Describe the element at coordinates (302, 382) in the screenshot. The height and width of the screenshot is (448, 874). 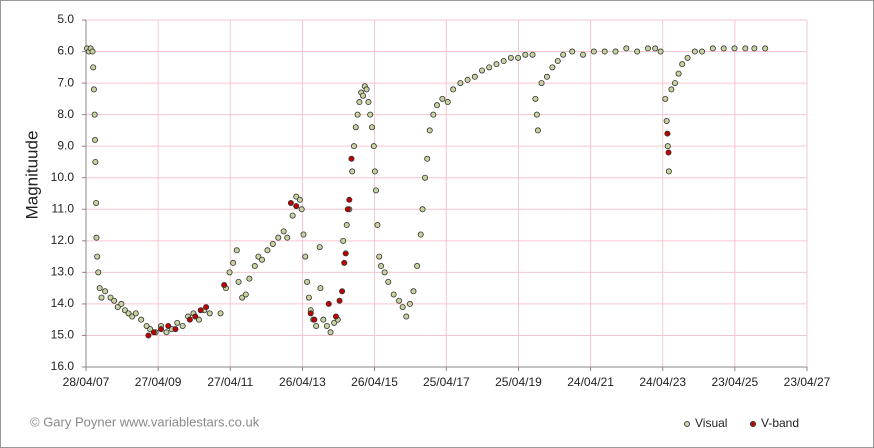
I see `x-tick-label: 26/04/13` at that location.